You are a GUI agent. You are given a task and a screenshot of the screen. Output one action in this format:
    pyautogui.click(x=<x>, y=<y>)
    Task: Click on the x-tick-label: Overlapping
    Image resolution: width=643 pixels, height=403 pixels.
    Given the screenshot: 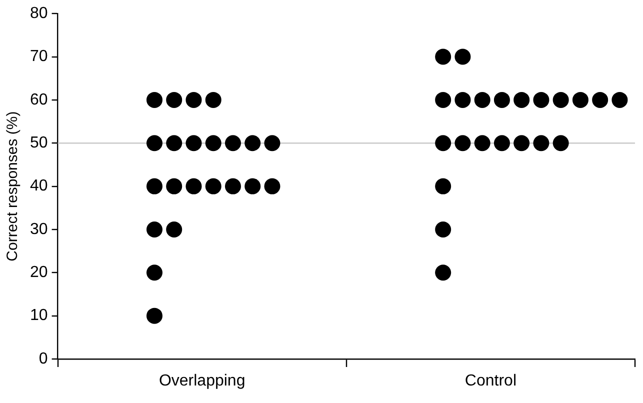 What is the action you would take?
    pyautogui.click(x=202, y=381)
    